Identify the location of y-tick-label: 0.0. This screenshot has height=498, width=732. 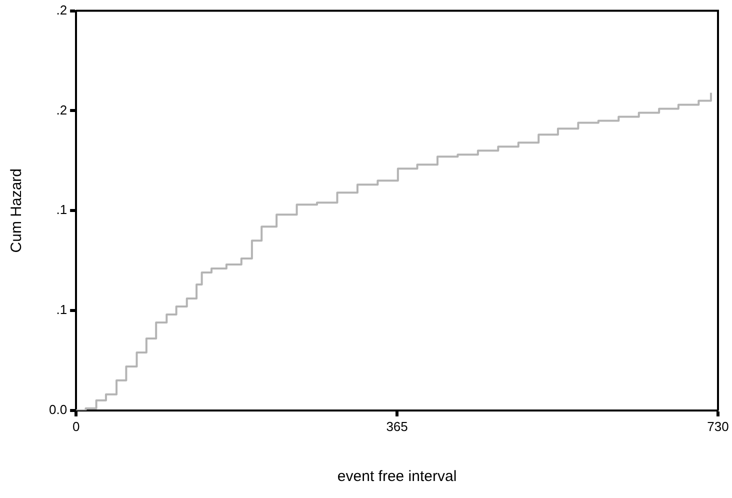
(58, 409).